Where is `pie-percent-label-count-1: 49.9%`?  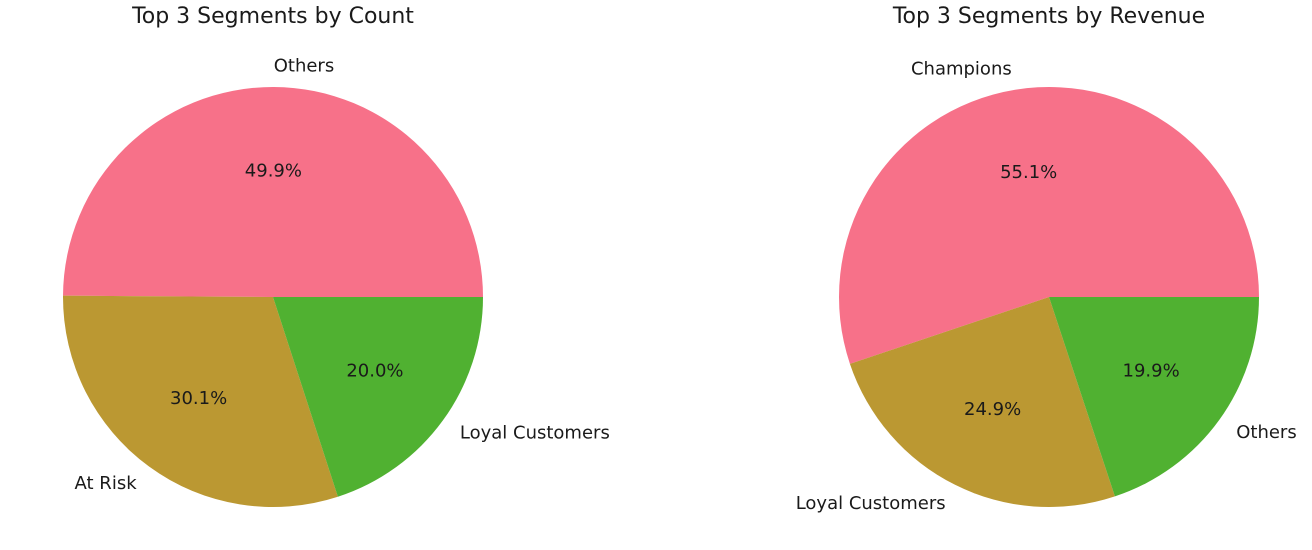
pie-percent-label-count-1: 49.9% is located at coordinates (273, 171).